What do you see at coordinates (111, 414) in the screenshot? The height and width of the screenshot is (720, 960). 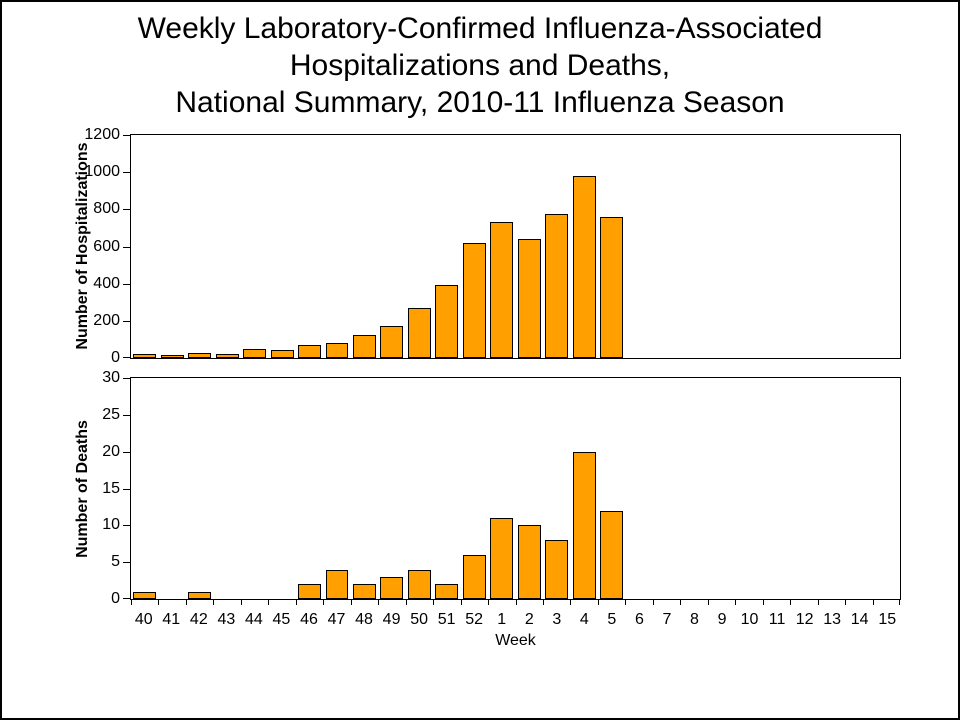 I see `y-axis-tick-label: 25` at bounding box center [111, 414].